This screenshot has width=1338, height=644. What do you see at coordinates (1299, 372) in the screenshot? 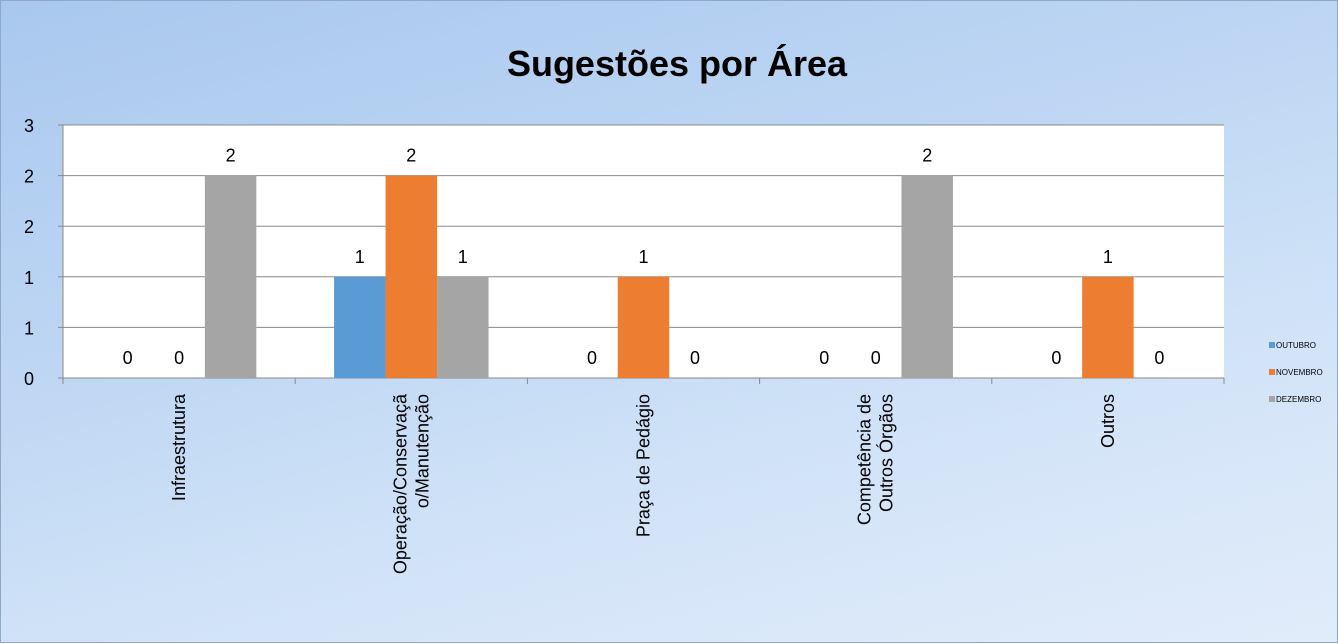
I see `legend-label: NOVEMBRO` at bounding box center [1299, 372].